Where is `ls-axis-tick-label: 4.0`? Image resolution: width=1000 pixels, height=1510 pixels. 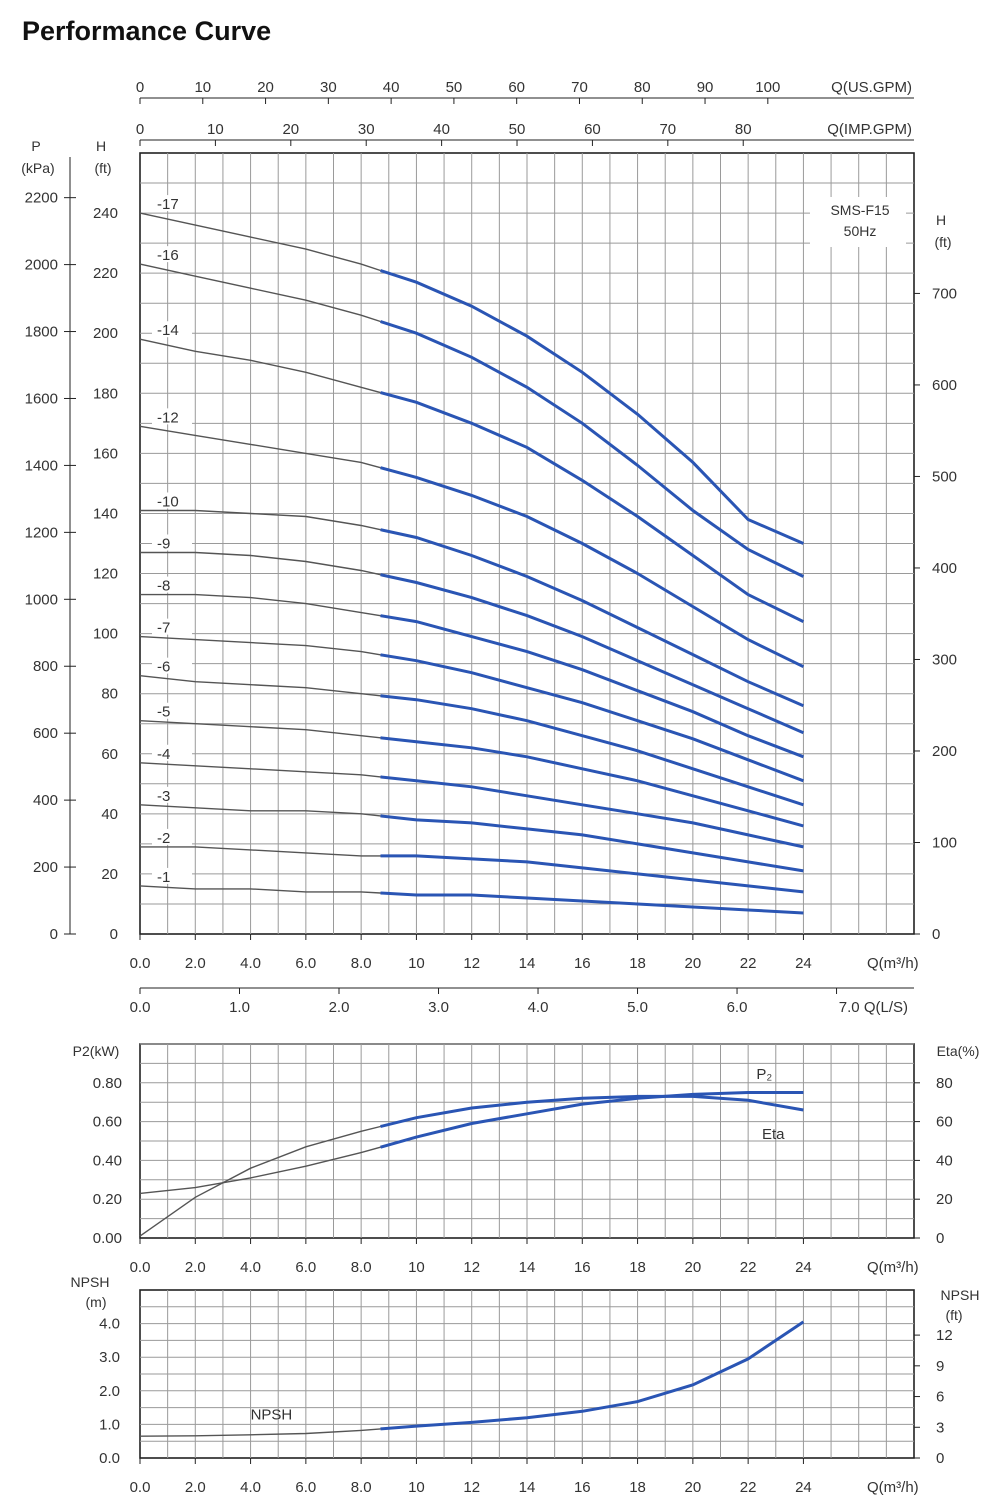 ls-axis-tick-label: 4.0 is located at coordinates (538, 1007).